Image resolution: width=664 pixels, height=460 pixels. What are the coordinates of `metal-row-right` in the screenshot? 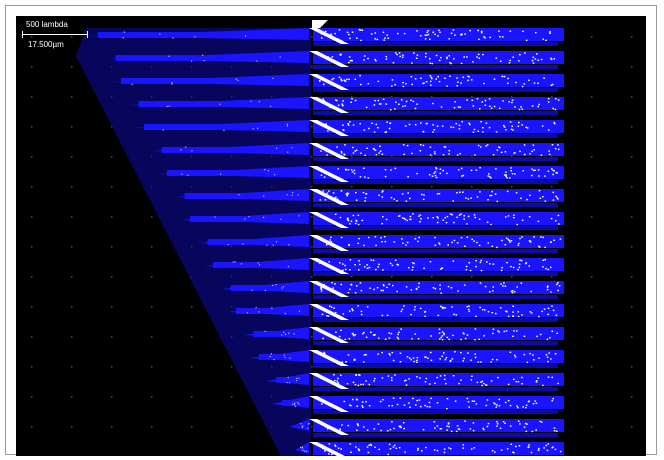 It's located at (438, 172).